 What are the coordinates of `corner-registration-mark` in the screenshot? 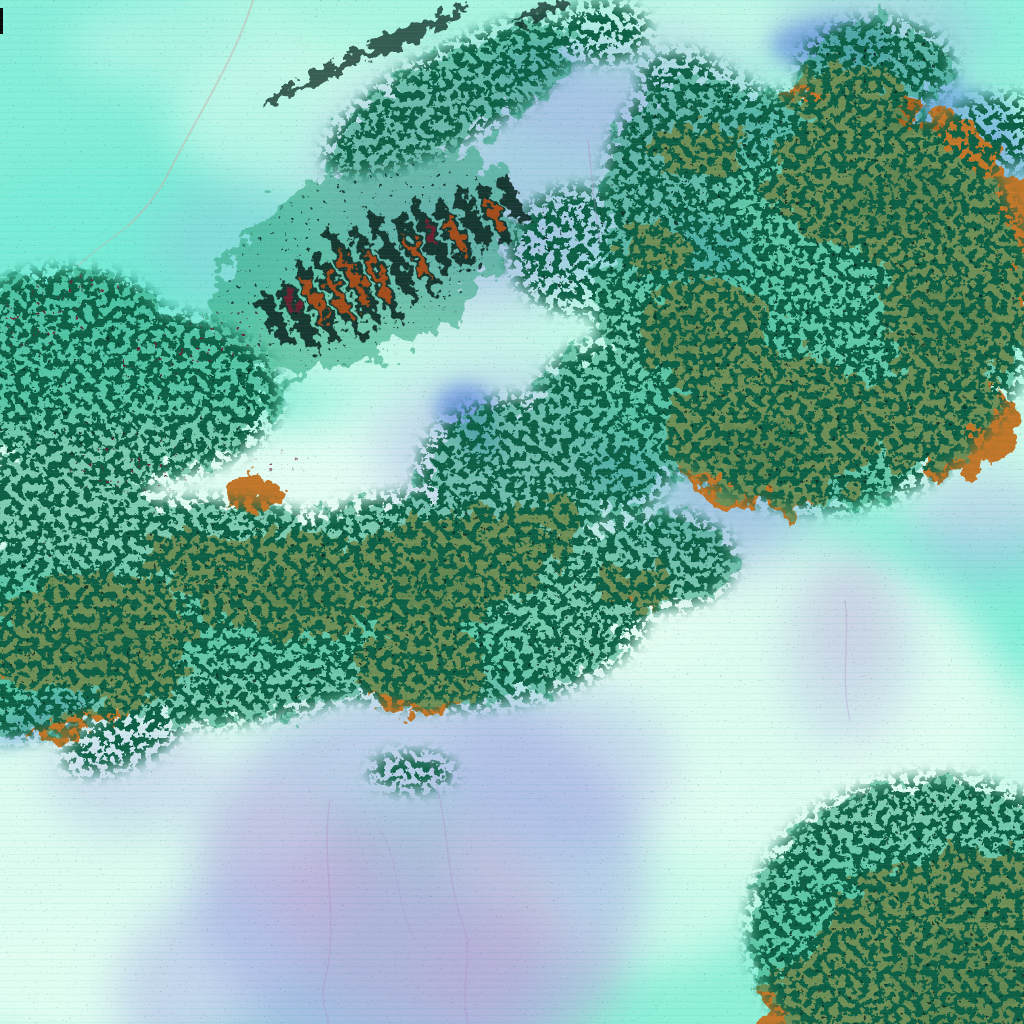 It's located at (1, 21).